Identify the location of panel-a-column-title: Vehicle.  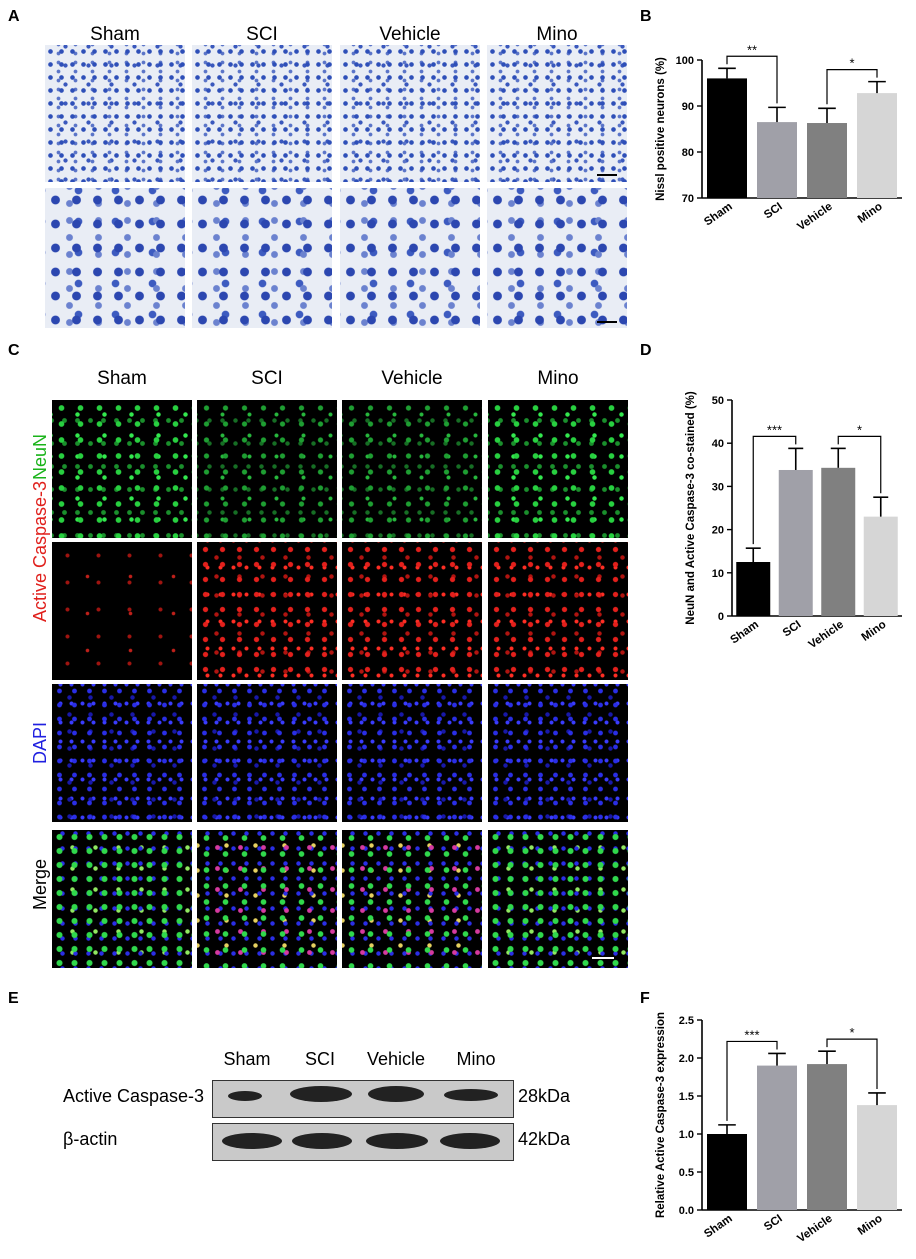
(410, 34).